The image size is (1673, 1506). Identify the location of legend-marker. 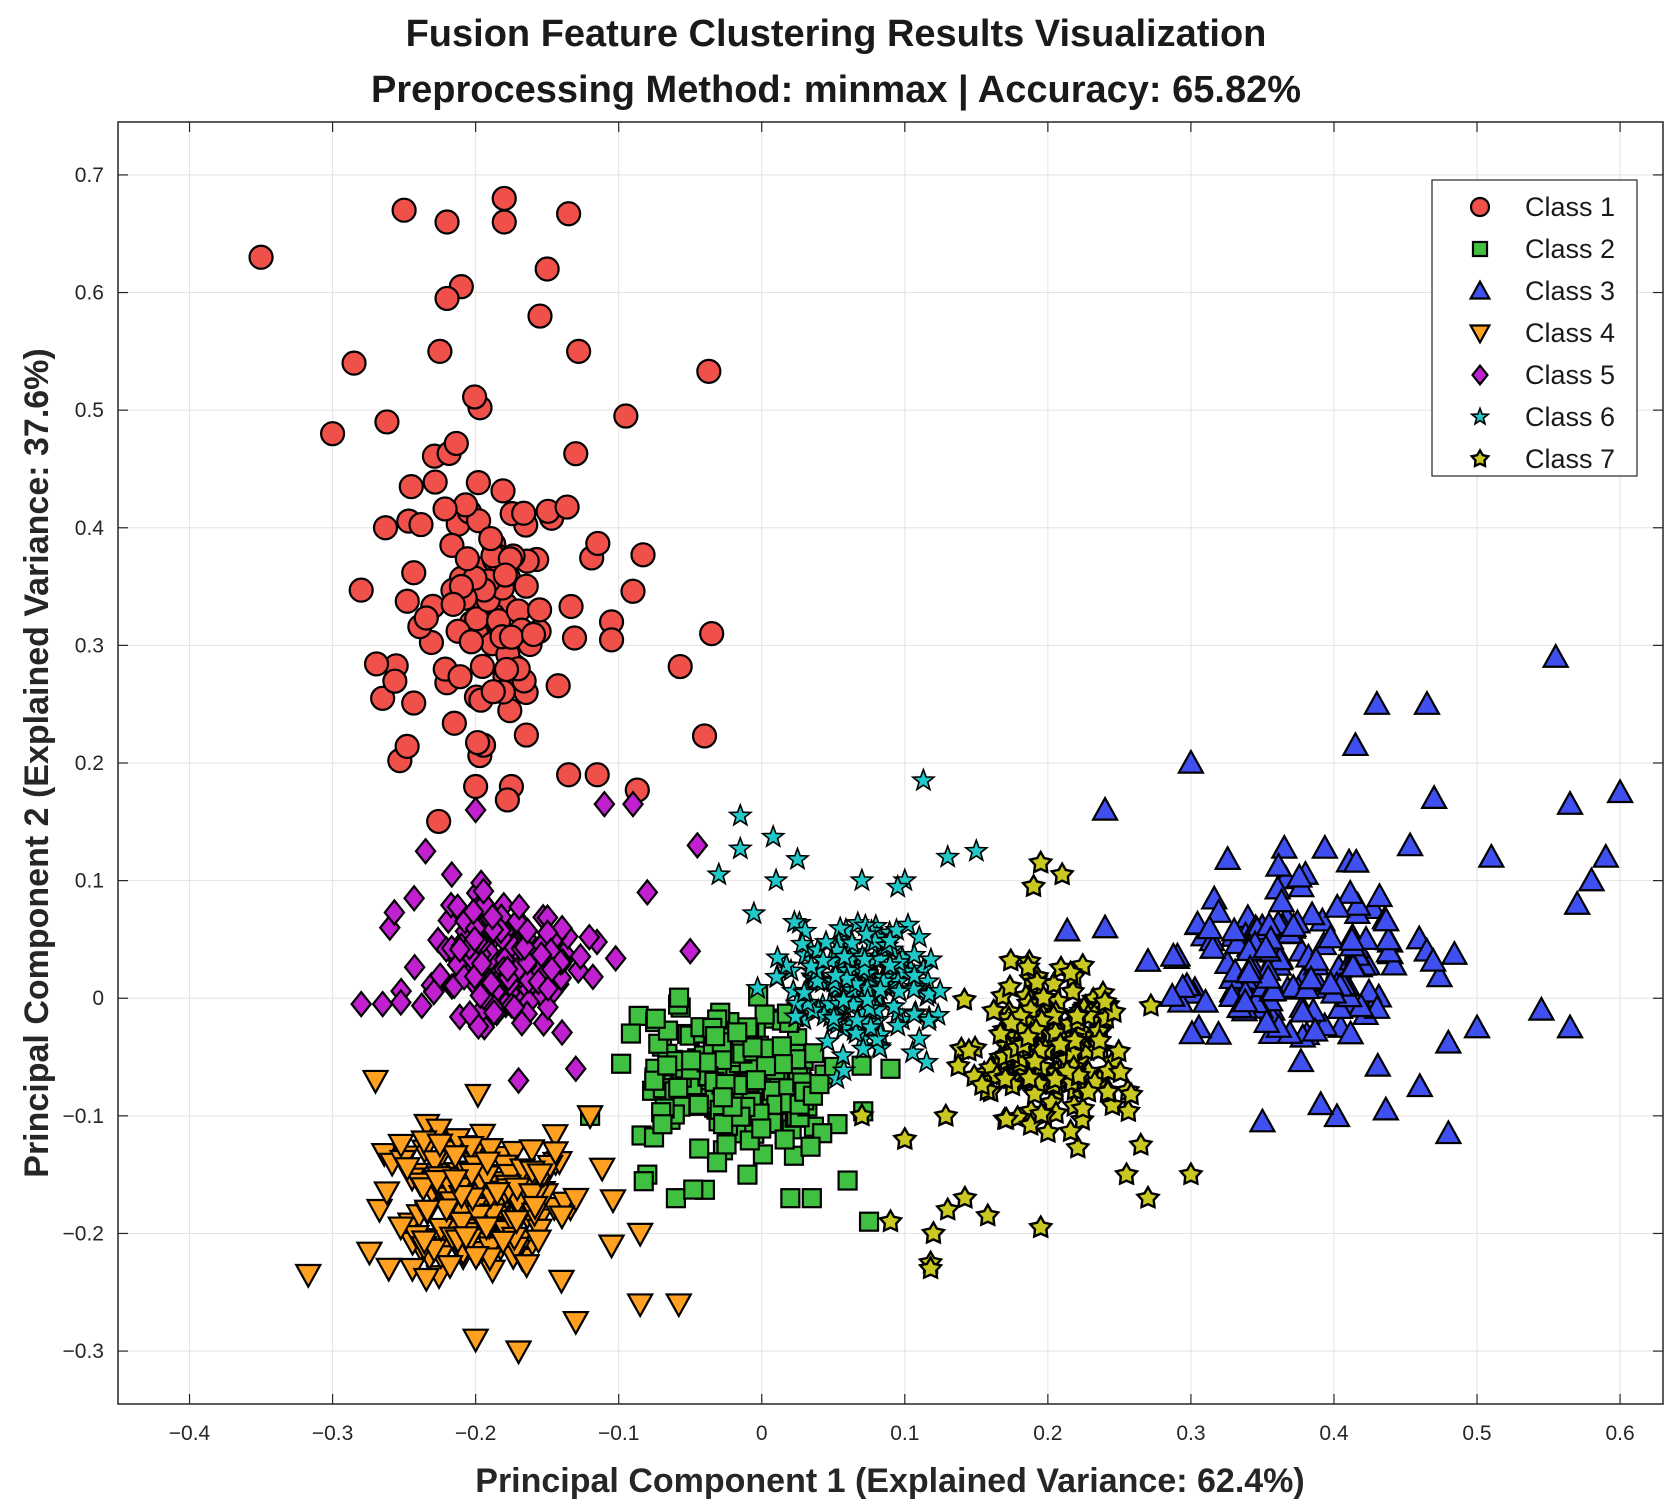
(1480, 207).